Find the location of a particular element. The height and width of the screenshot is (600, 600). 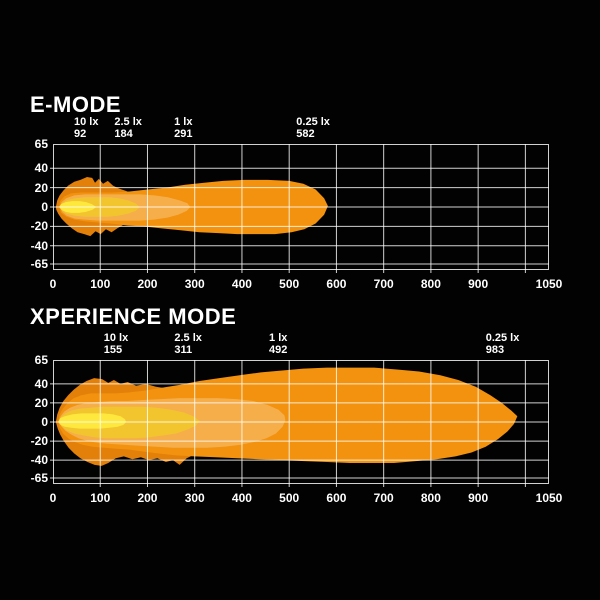

isolux-label-1lx: 1 lx 291 is located at coordinates (183, 128).